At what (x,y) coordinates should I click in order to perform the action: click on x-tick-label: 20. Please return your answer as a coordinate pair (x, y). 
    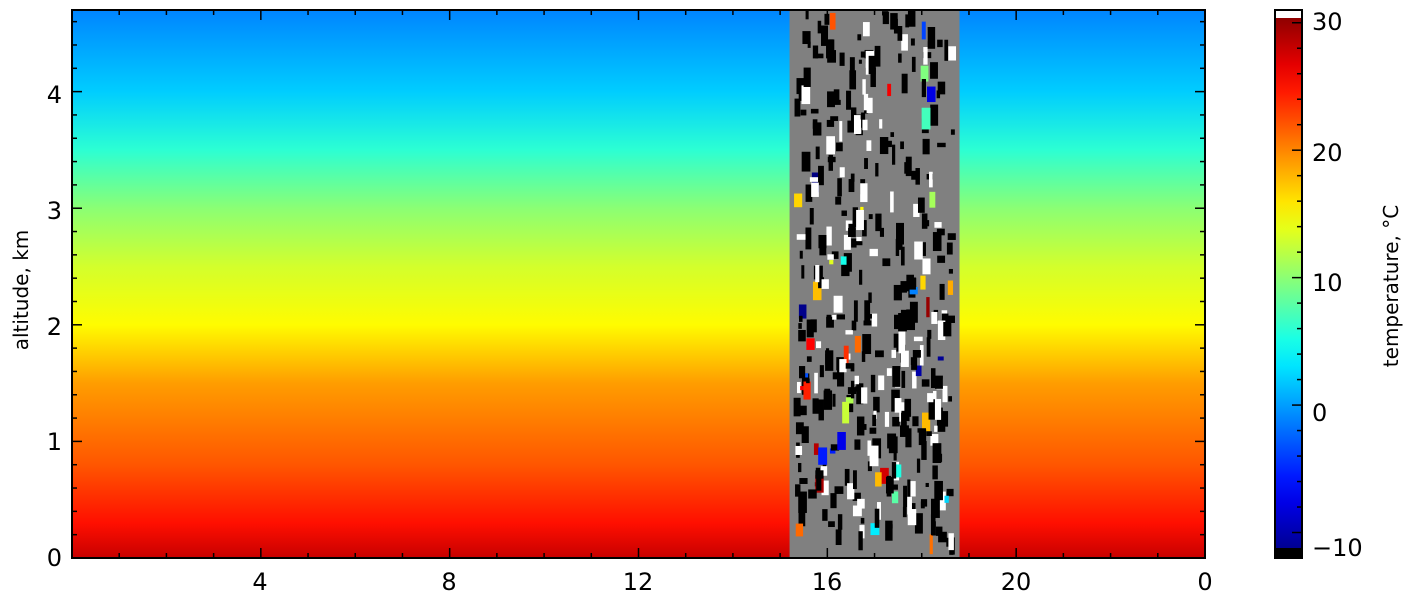
    Looking at the image, I should click on (1016, 582).